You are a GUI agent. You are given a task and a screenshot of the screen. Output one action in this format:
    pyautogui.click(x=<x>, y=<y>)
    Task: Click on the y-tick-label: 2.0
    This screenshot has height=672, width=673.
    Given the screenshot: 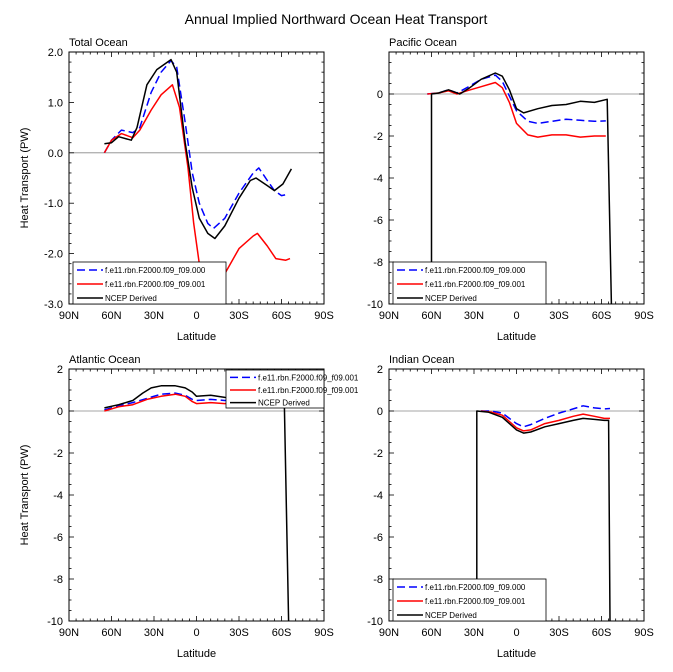 What is the action you would take?
    pyautogui.click(x=55, y=53)
    